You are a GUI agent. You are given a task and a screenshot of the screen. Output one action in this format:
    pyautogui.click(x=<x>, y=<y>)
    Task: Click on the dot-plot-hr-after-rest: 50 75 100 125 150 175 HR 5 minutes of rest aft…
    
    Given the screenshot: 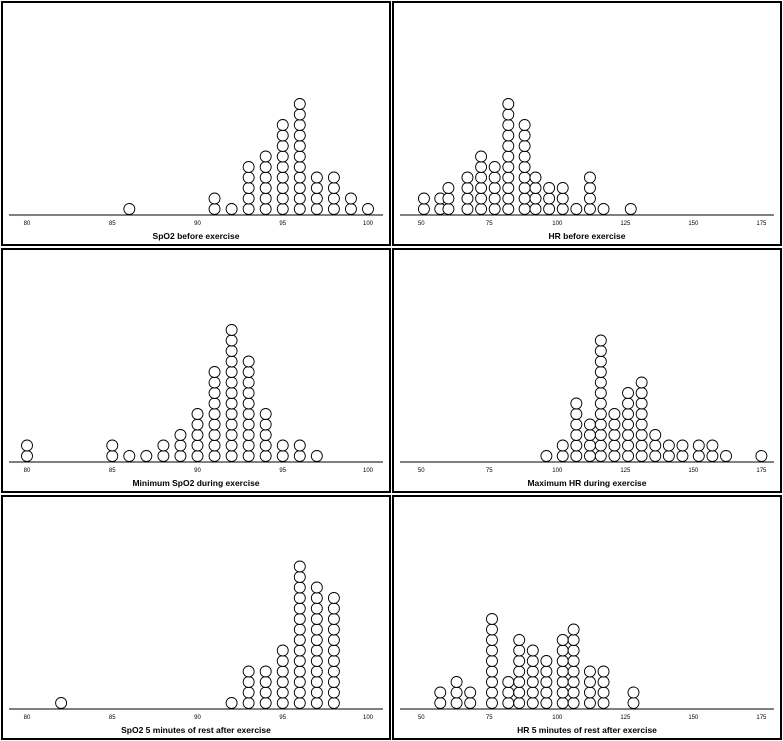 What is the action you would take?
    pyautogui.click(x=587, y=674)
    